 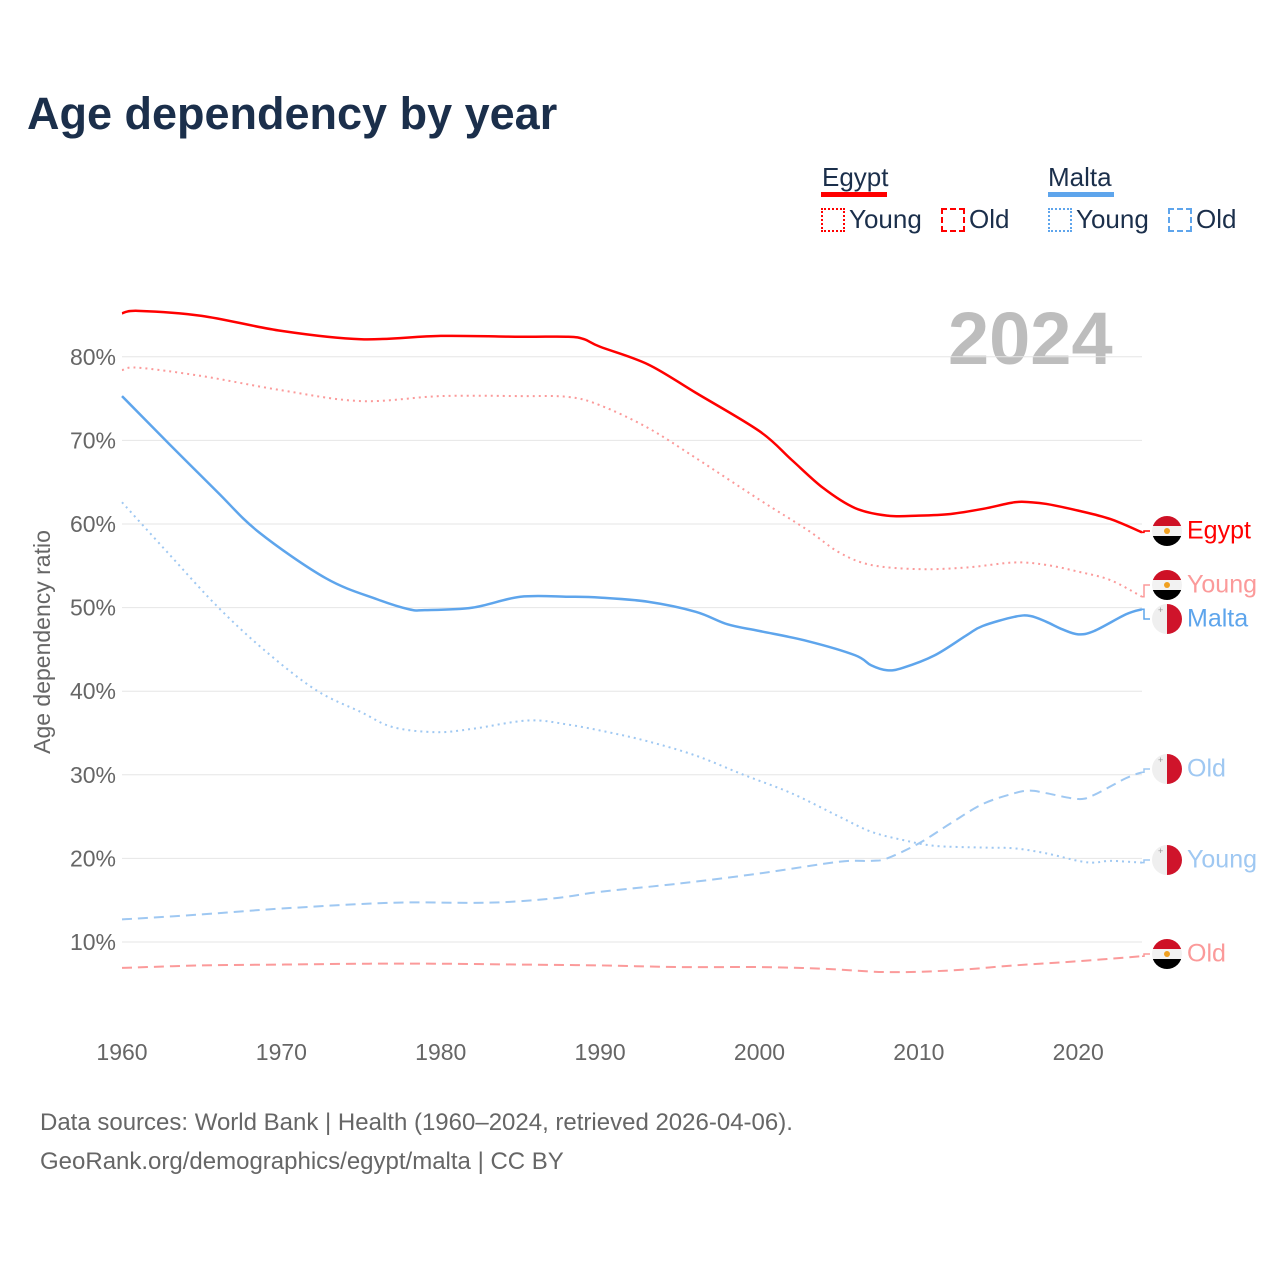 I want to click on x-tick-label: 1980, so click(x=440, y=1052).